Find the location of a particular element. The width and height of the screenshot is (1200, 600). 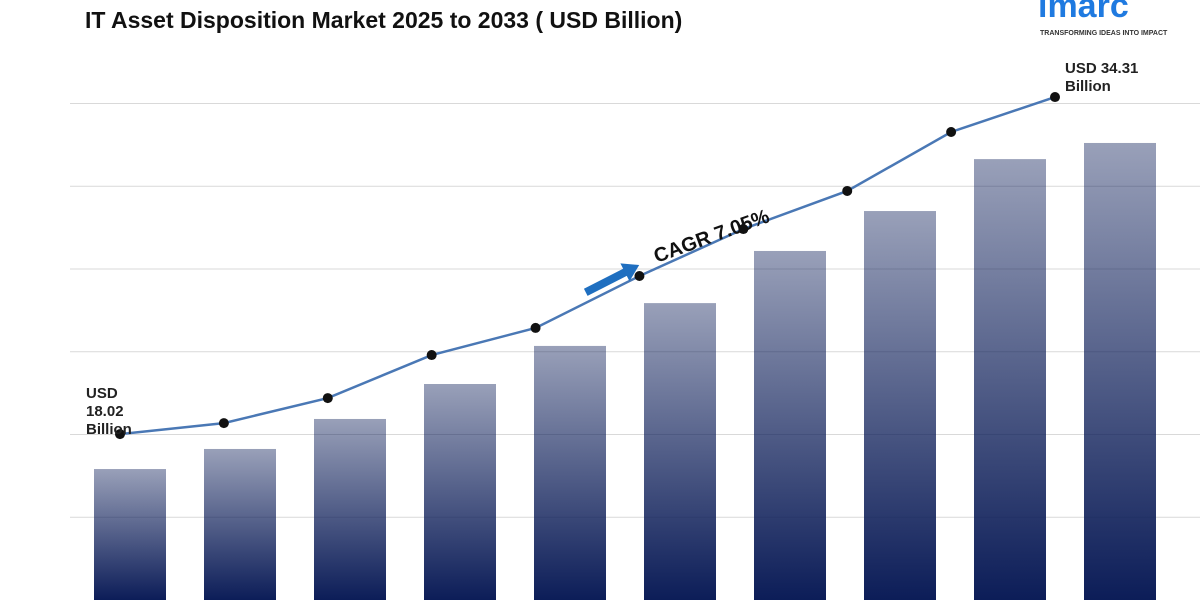

value-label: 18.02 is located at coordinates (105, 411).